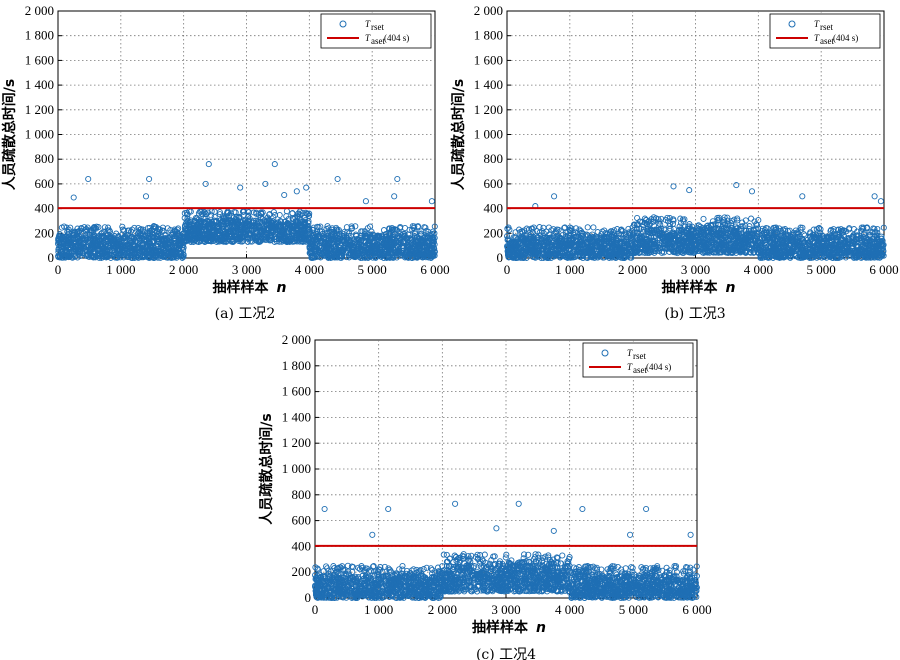 This screenshot has height=660, width=900. Describe the element at coordinates (821, 269) in the screenshot. I see `x-tick-label: 5 000` at that location.